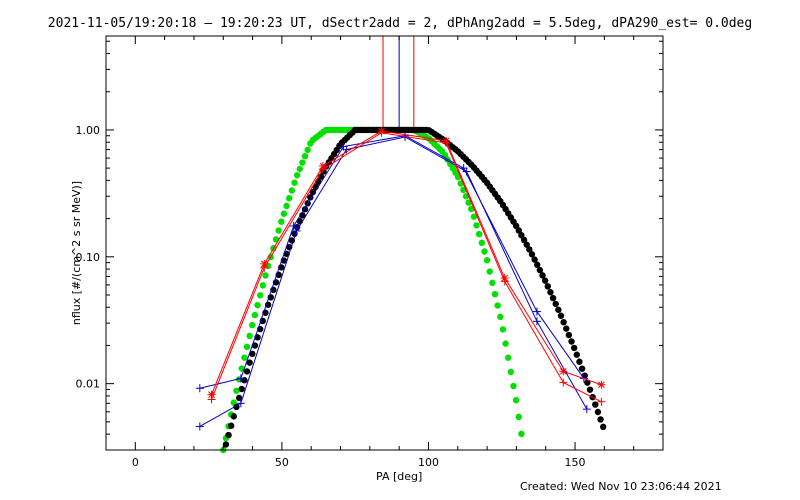 This screenshot has height=500, width=800. I want to click on y-tick-label: 1.00, so click(88, 130).